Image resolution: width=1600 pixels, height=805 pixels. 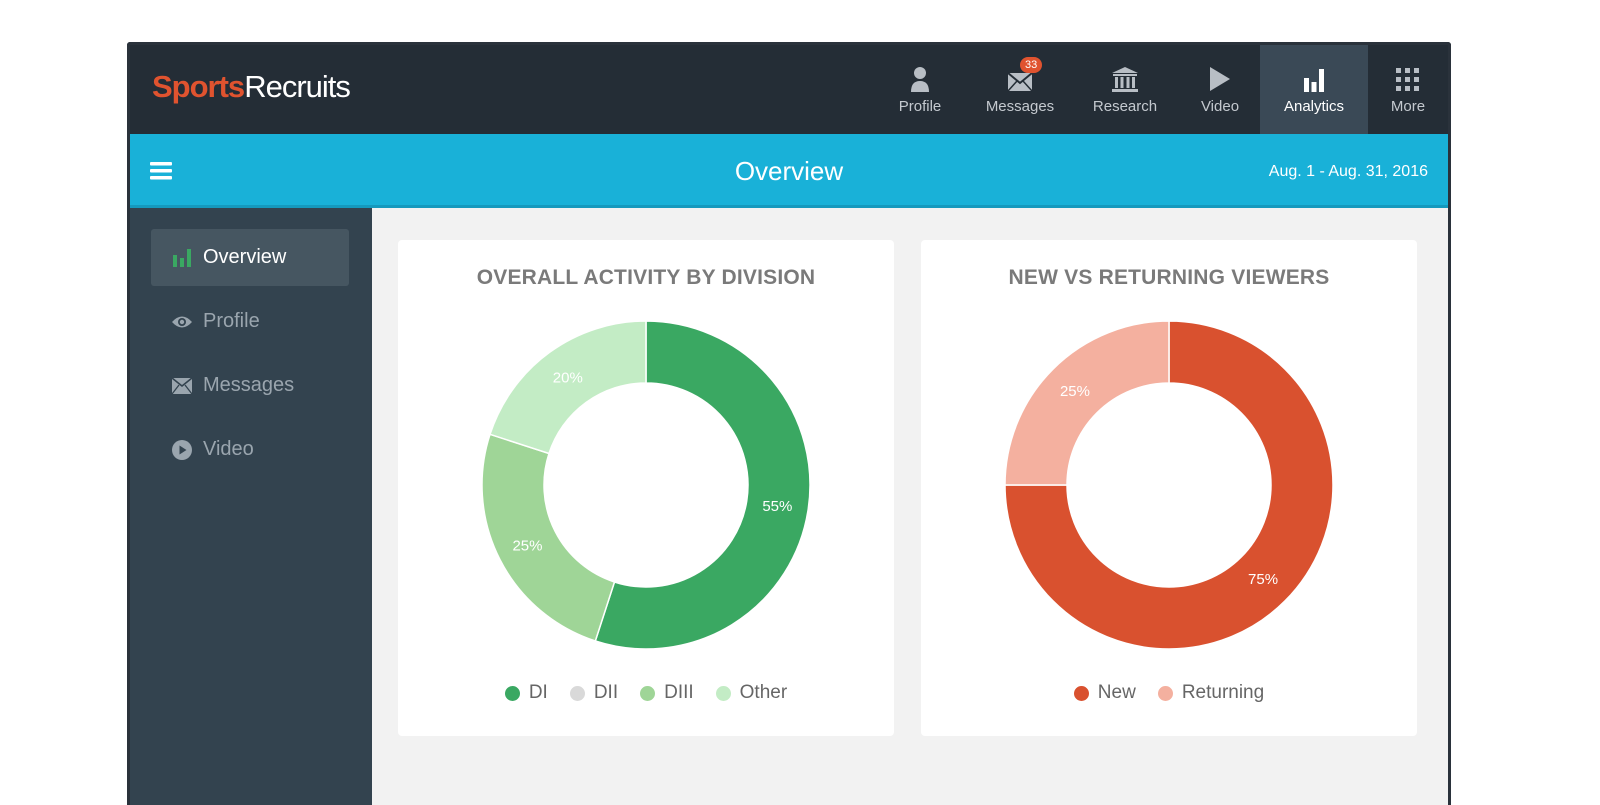 I want to click on legend-item-returning: Returning, so click(x=1211, y=693).